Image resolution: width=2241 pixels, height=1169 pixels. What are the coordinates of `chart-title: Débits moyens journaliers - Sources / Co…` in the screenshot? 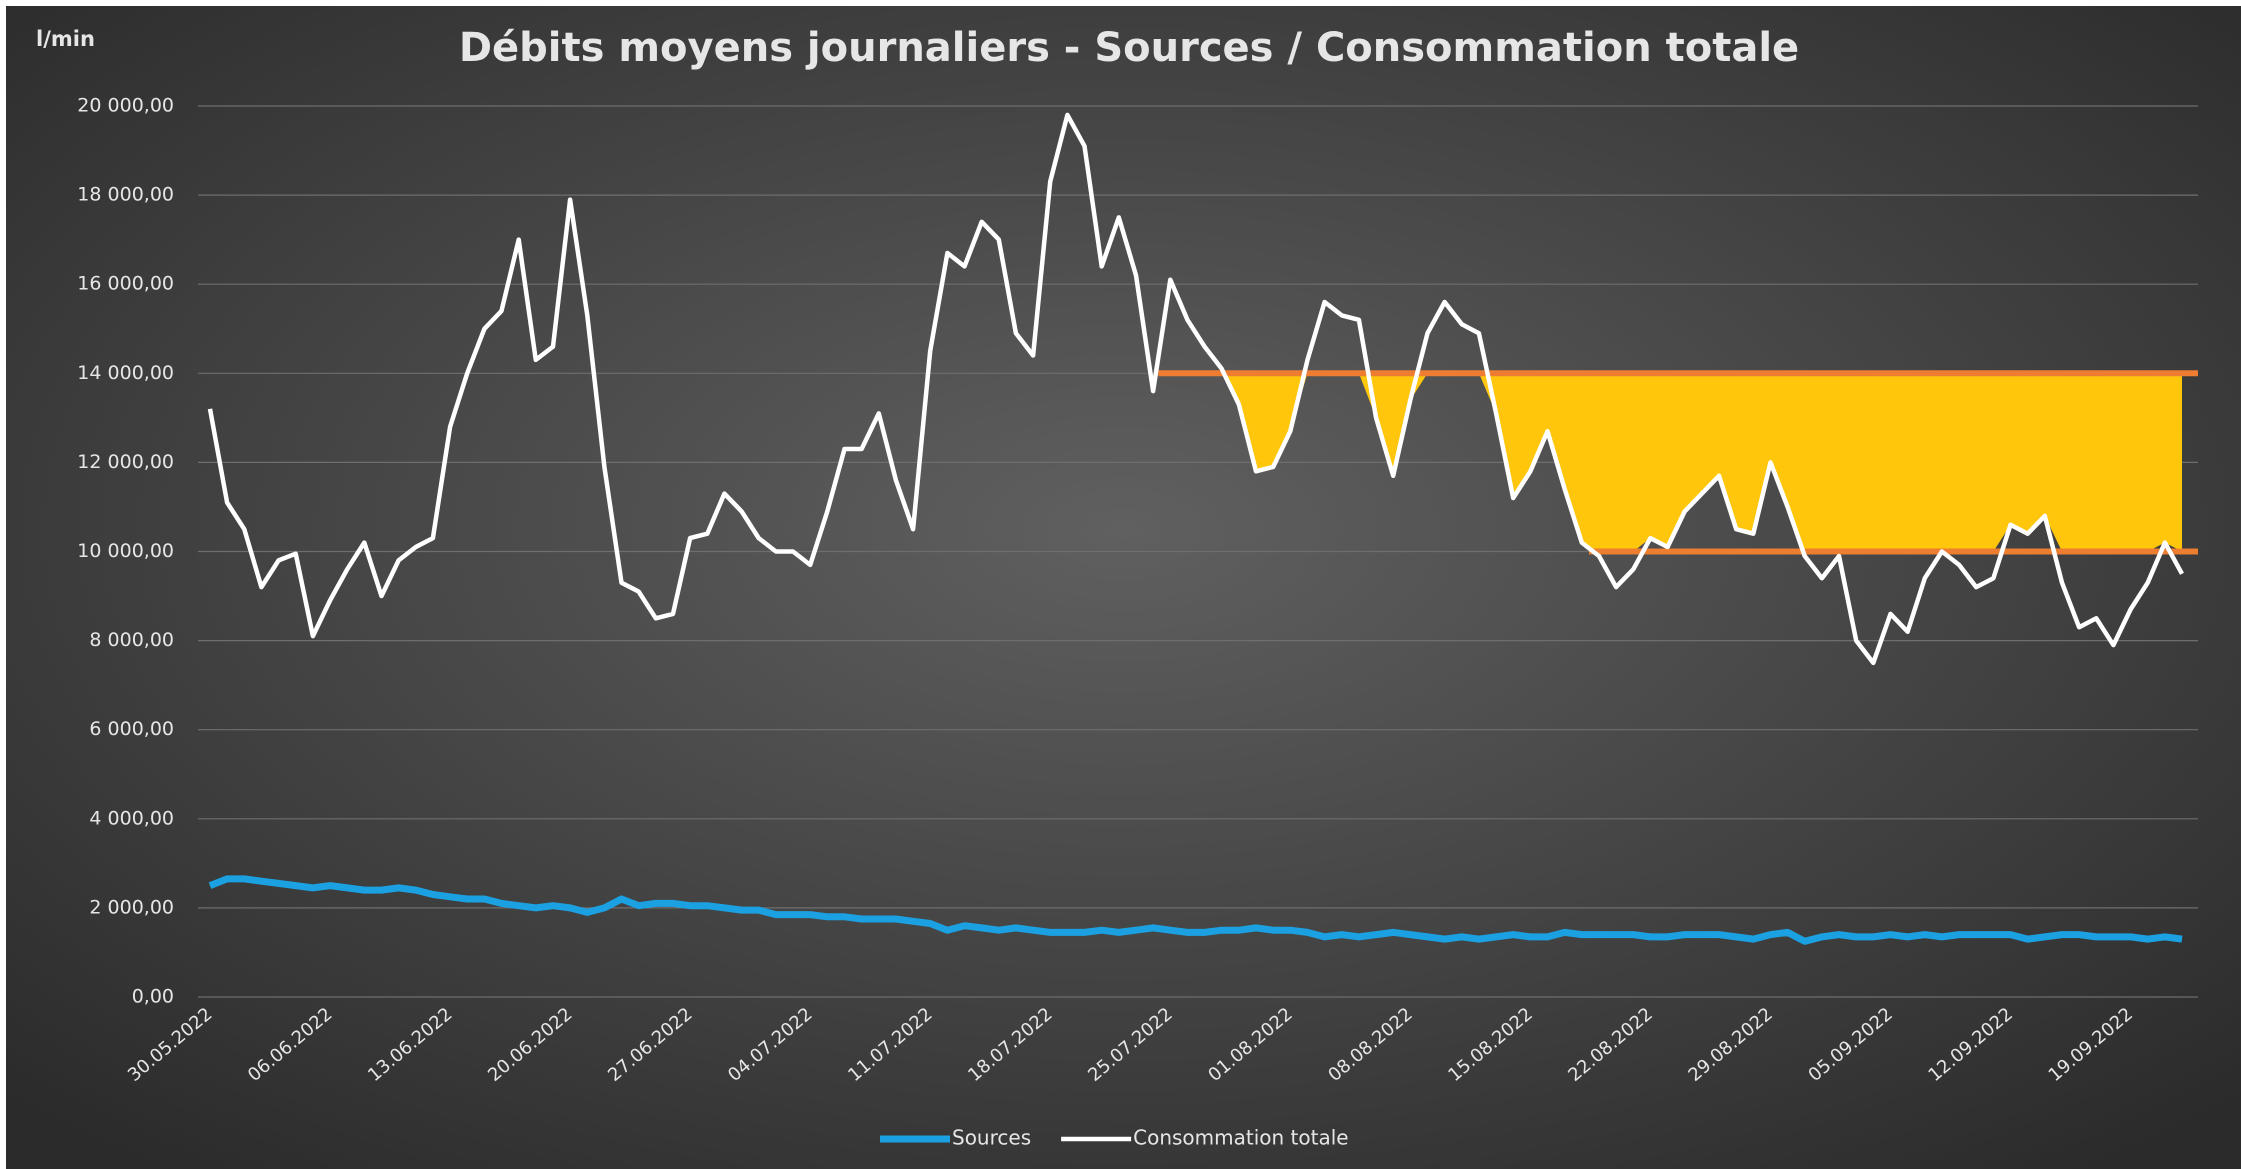 It's located at (1129, 48).